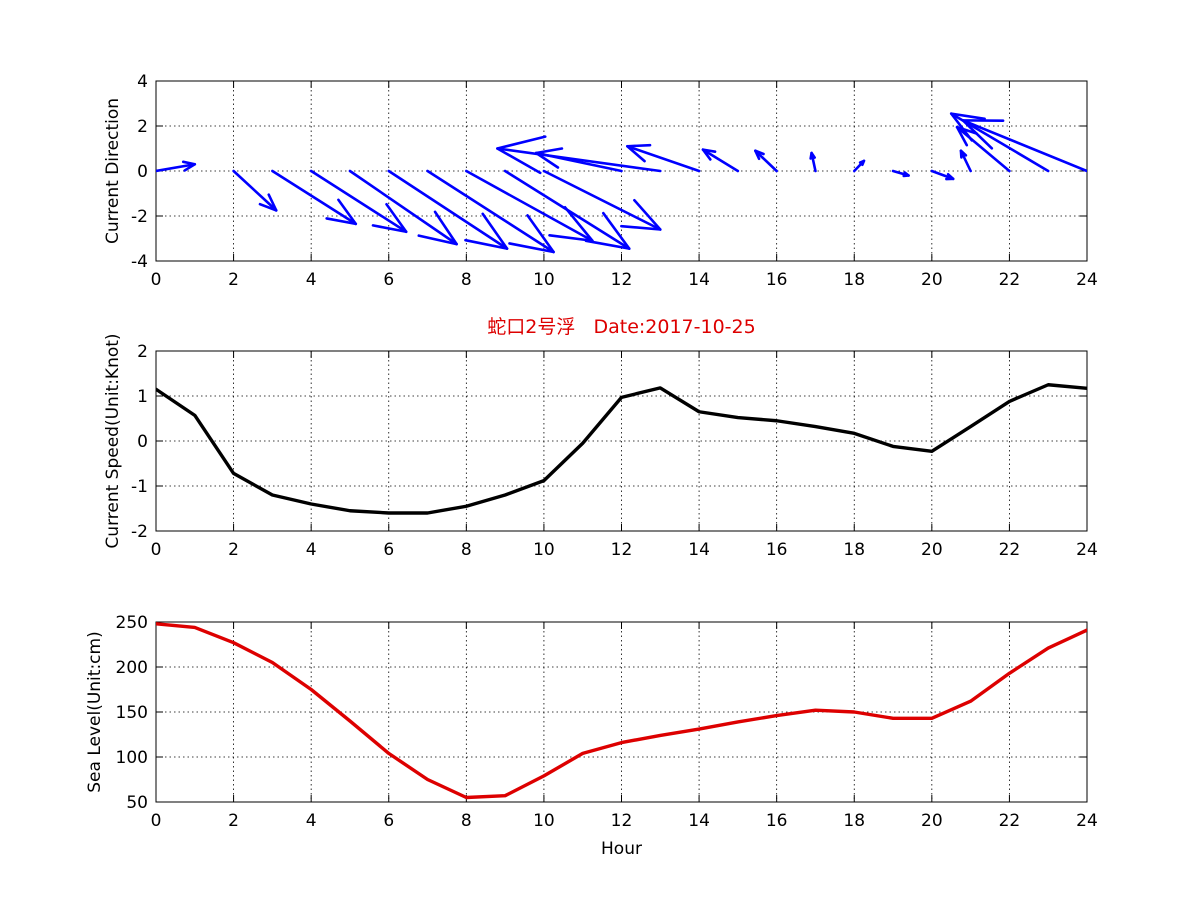 Image resolution: width=1201 pixels, height=901 pixels. I want to click on y-axis-label: Sea Level(Unit:cm), so click(95, 711).